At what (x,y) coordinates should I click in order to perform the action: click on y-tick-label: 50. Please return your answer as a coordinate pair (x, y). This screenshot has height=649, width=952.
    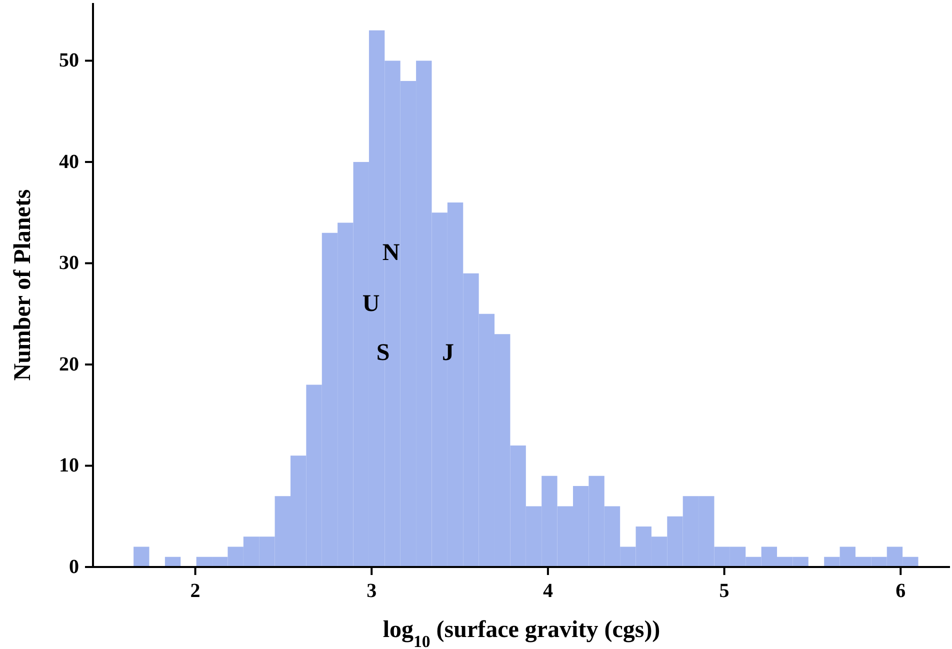
    Looking at the image, I should click on (69, 61).